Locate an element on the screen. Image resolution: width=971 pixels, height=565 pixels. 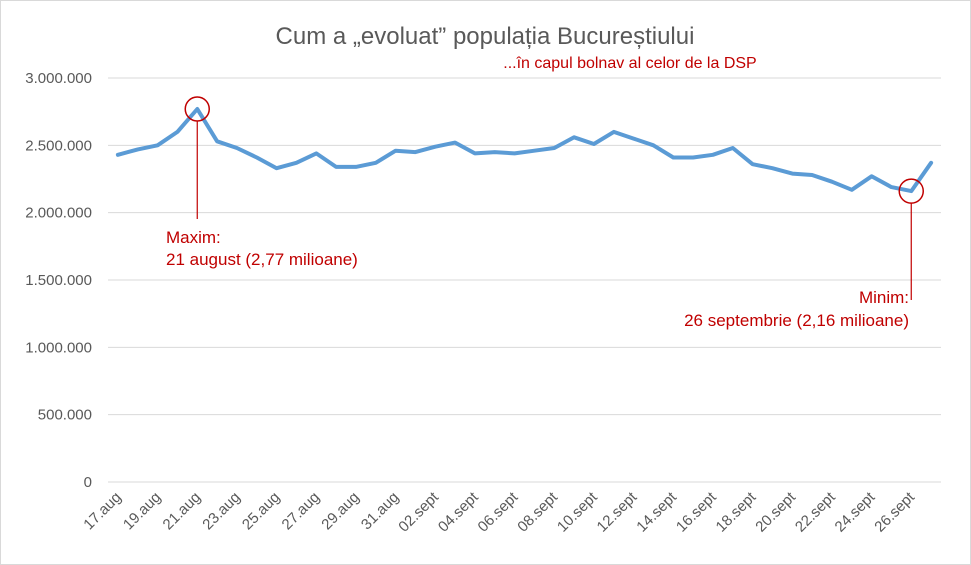
x-tick-label: 14.sept is located at coordinates (656, 511).